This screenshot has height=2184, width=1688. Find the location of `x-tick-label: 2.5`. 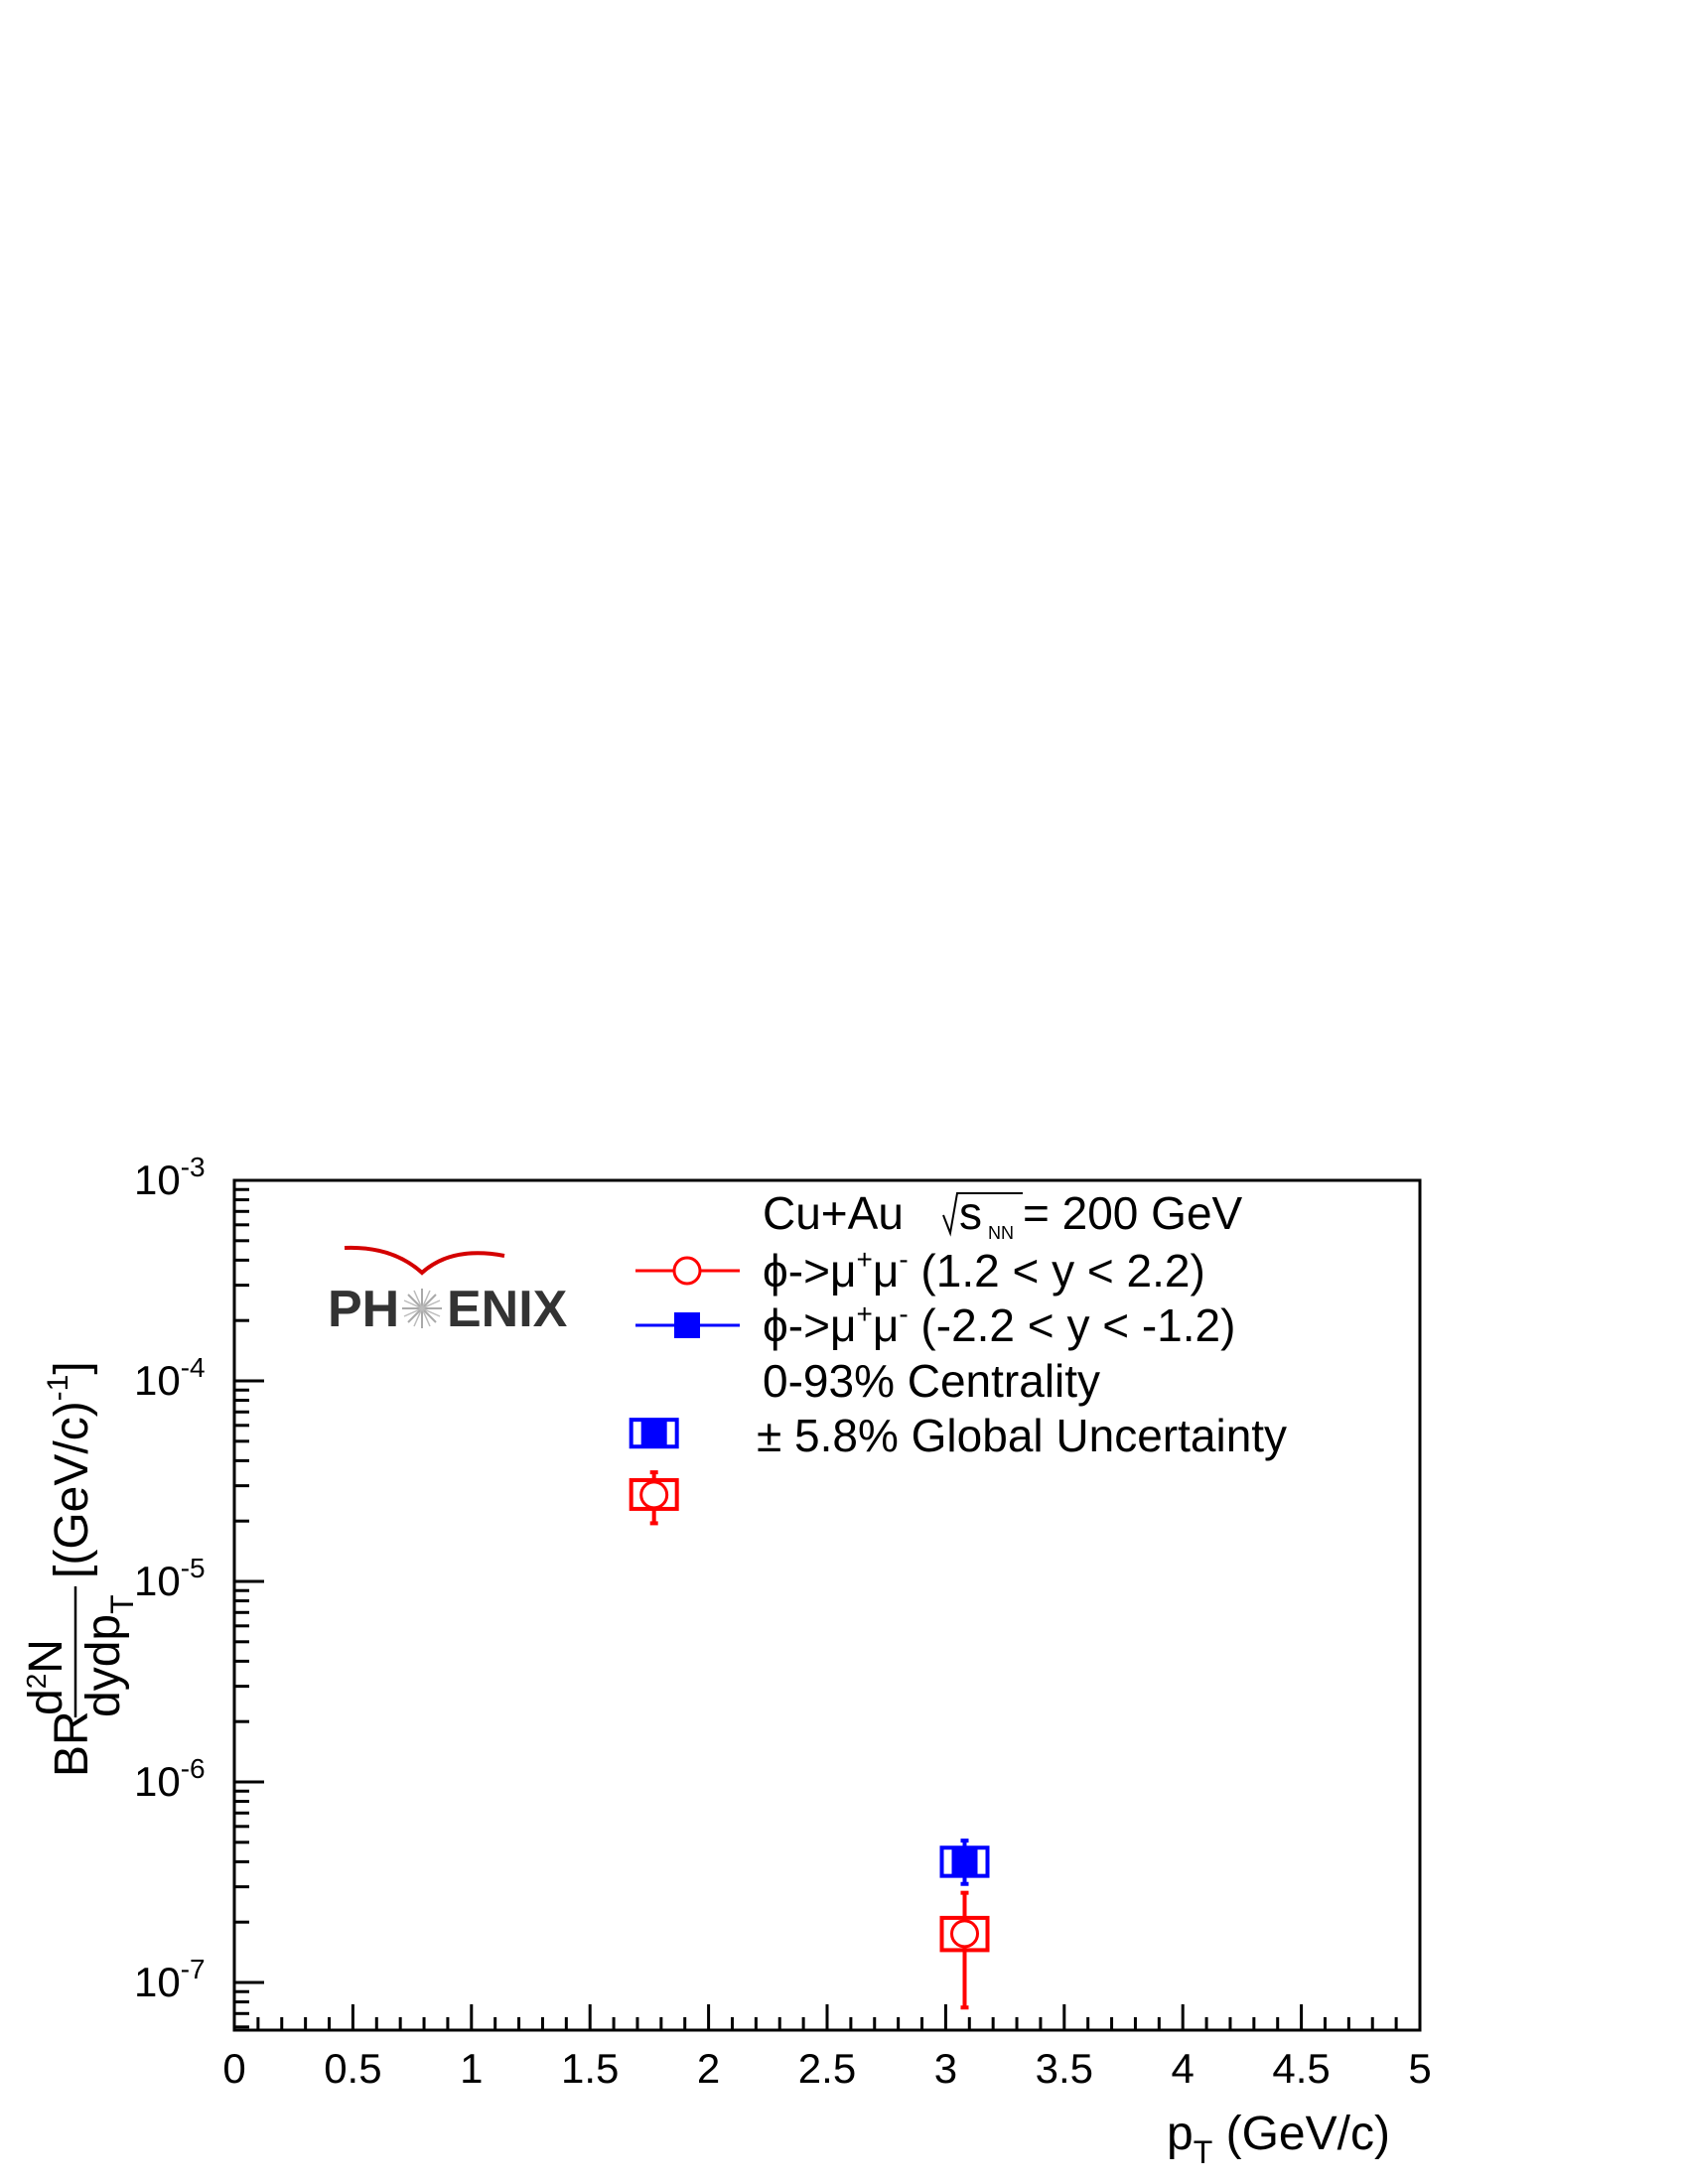

x-tick-label: 2.5 is located at coordinates (827, 2068).